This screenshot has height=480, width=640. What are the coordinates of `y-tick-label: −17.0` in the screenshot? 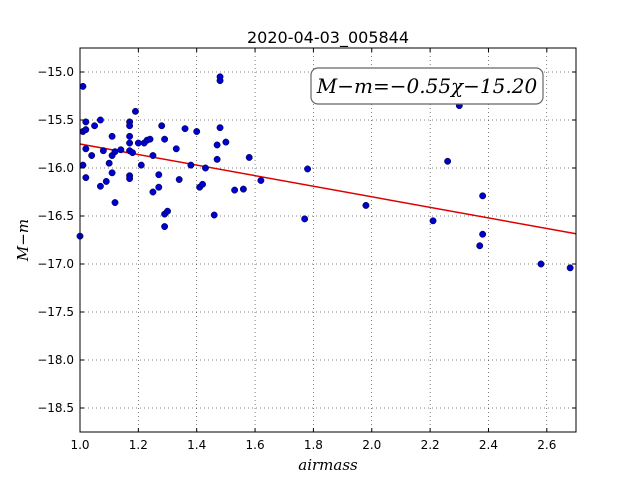 It's located at (55, 264).